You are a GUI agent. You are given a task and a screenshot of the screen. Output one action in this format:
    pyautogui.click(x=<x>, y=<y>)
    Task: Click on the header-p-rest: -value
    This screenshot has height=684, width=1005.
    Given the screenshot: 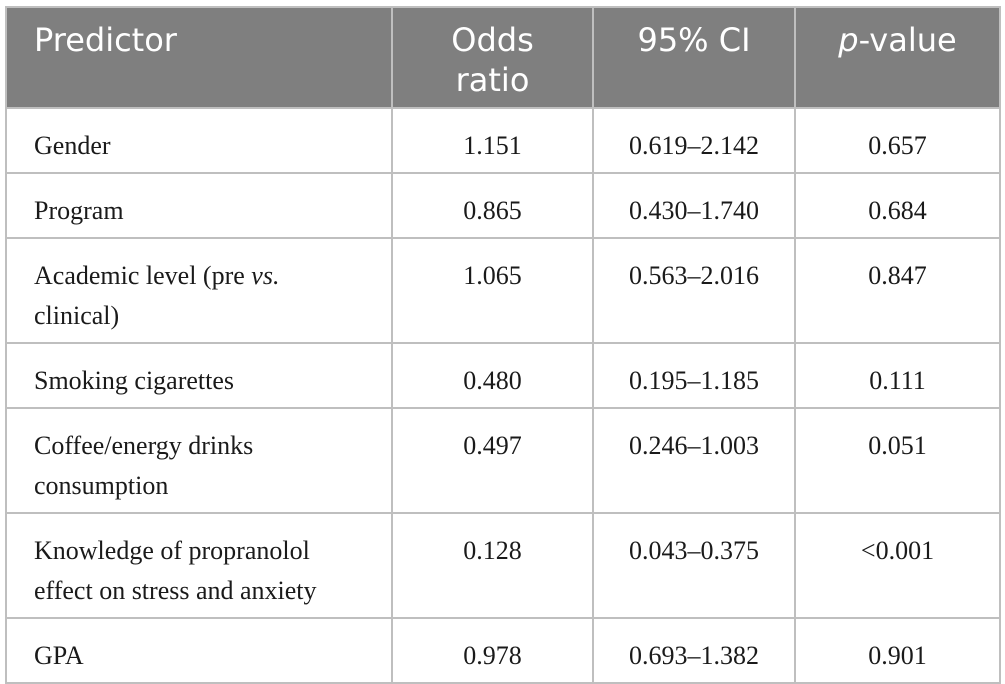 What is the action you would take?
    pyautogui.click(x=907, y=40)
    